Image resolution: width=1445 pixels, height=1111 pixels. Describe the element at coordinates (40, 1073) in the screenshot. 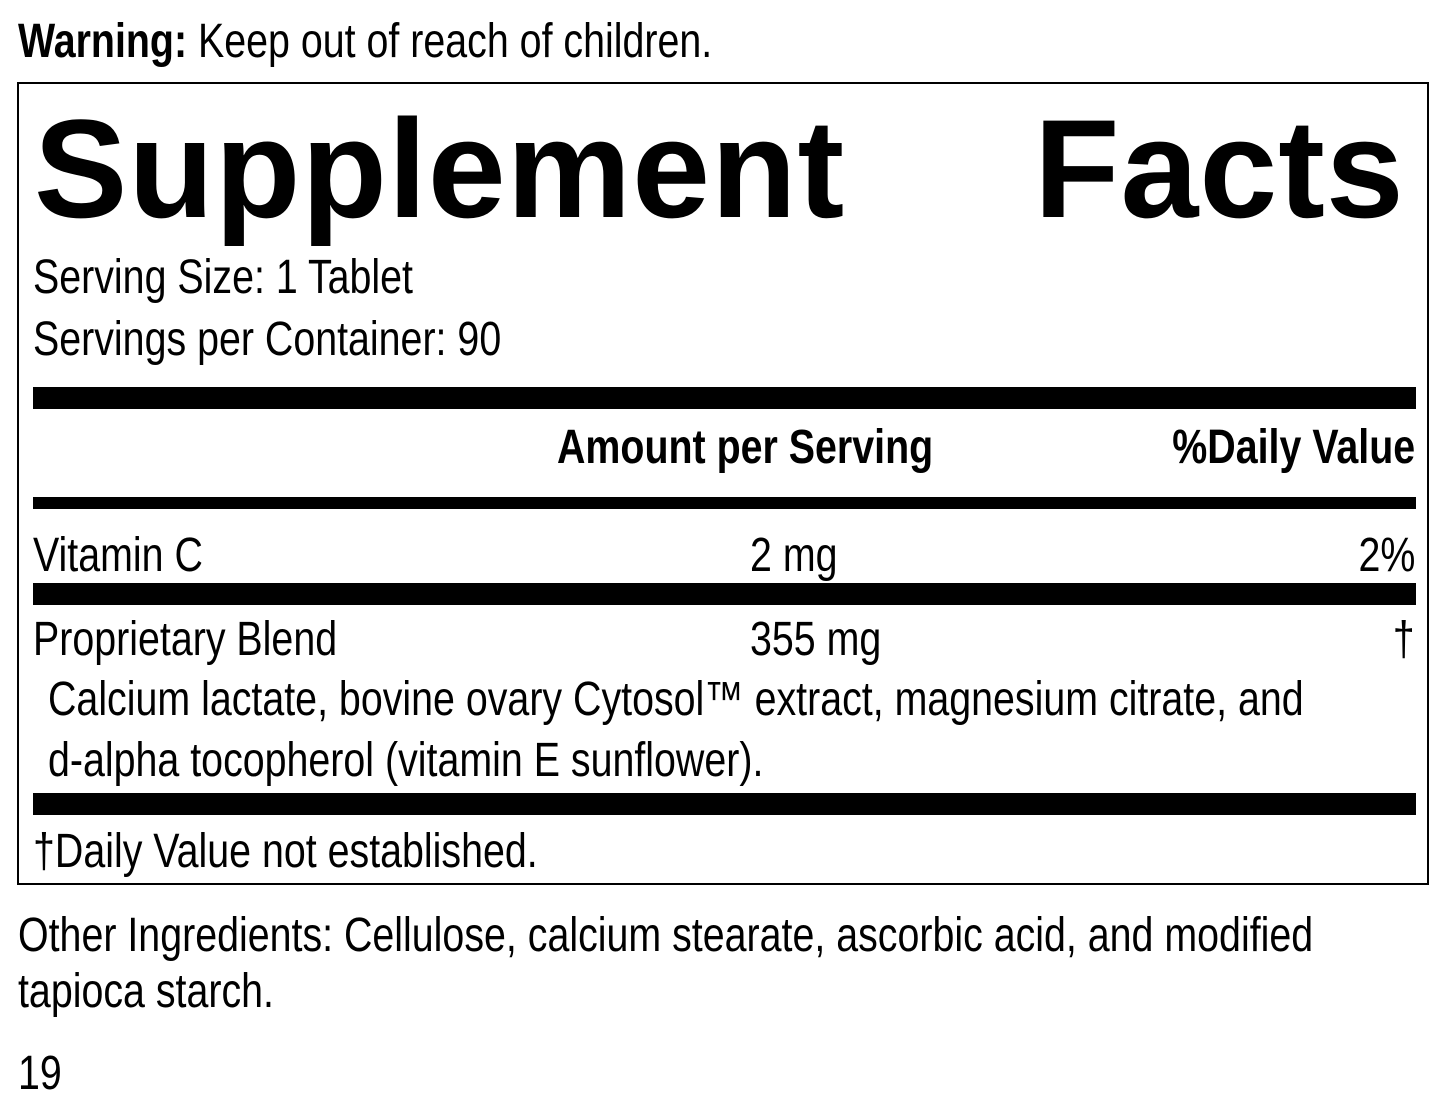

I see `page-number: 19` at that location.